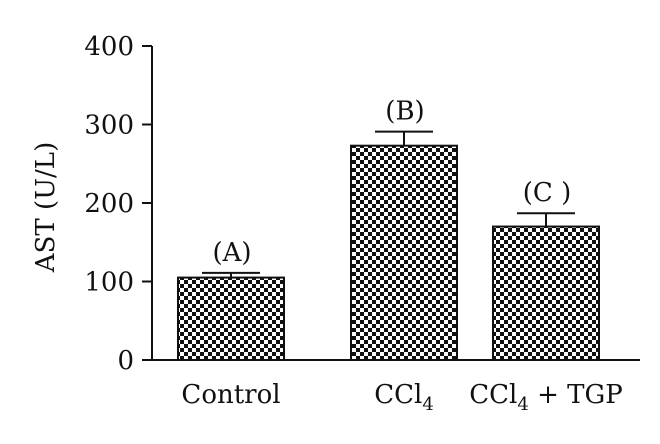 This screenshot has height=444, width=660. I want to click on x-tick-label-suffix-2: + TGP, so click(576, 395).